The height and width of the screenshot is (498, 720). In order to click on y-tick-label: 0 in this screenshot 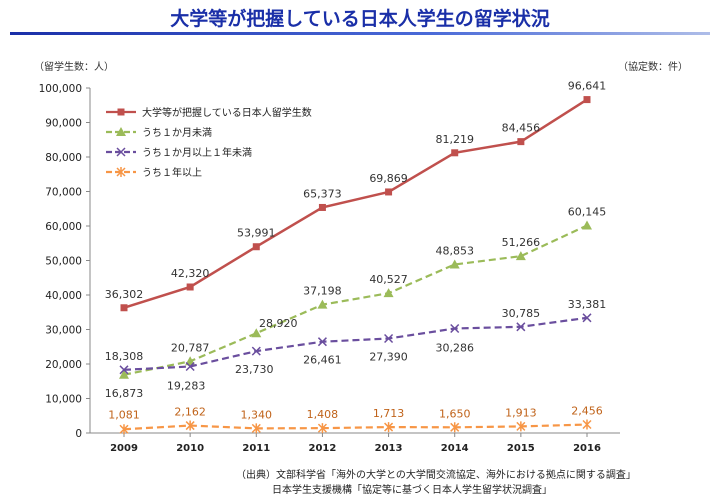, I will do `click(78, 434)`.